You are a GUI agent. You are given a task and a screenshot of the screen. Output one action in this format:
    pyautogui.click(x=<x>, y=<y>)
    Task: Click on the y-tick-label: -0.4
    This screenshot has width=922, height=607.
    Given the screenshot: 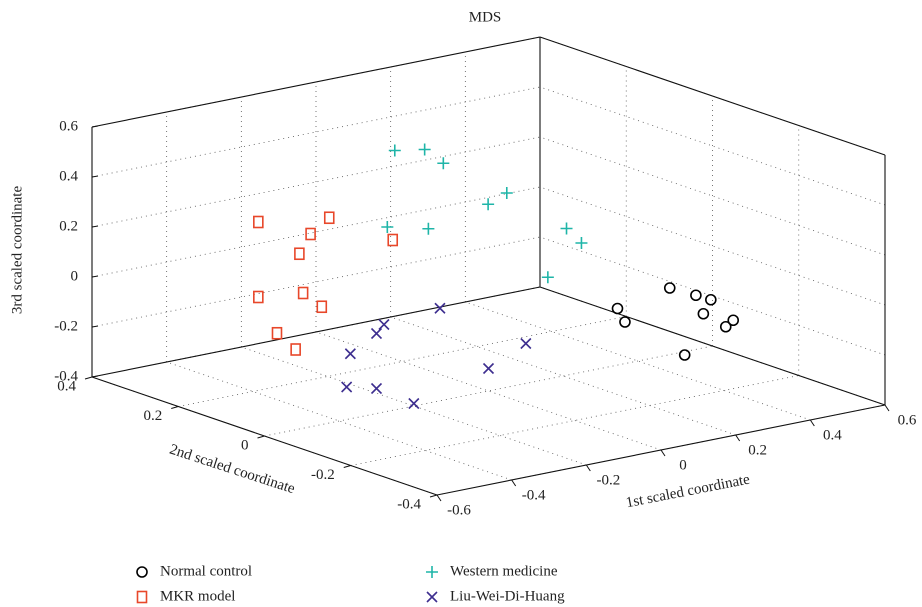 What is the action you would take?
    pyautogui.click(x=409, y=504)
    